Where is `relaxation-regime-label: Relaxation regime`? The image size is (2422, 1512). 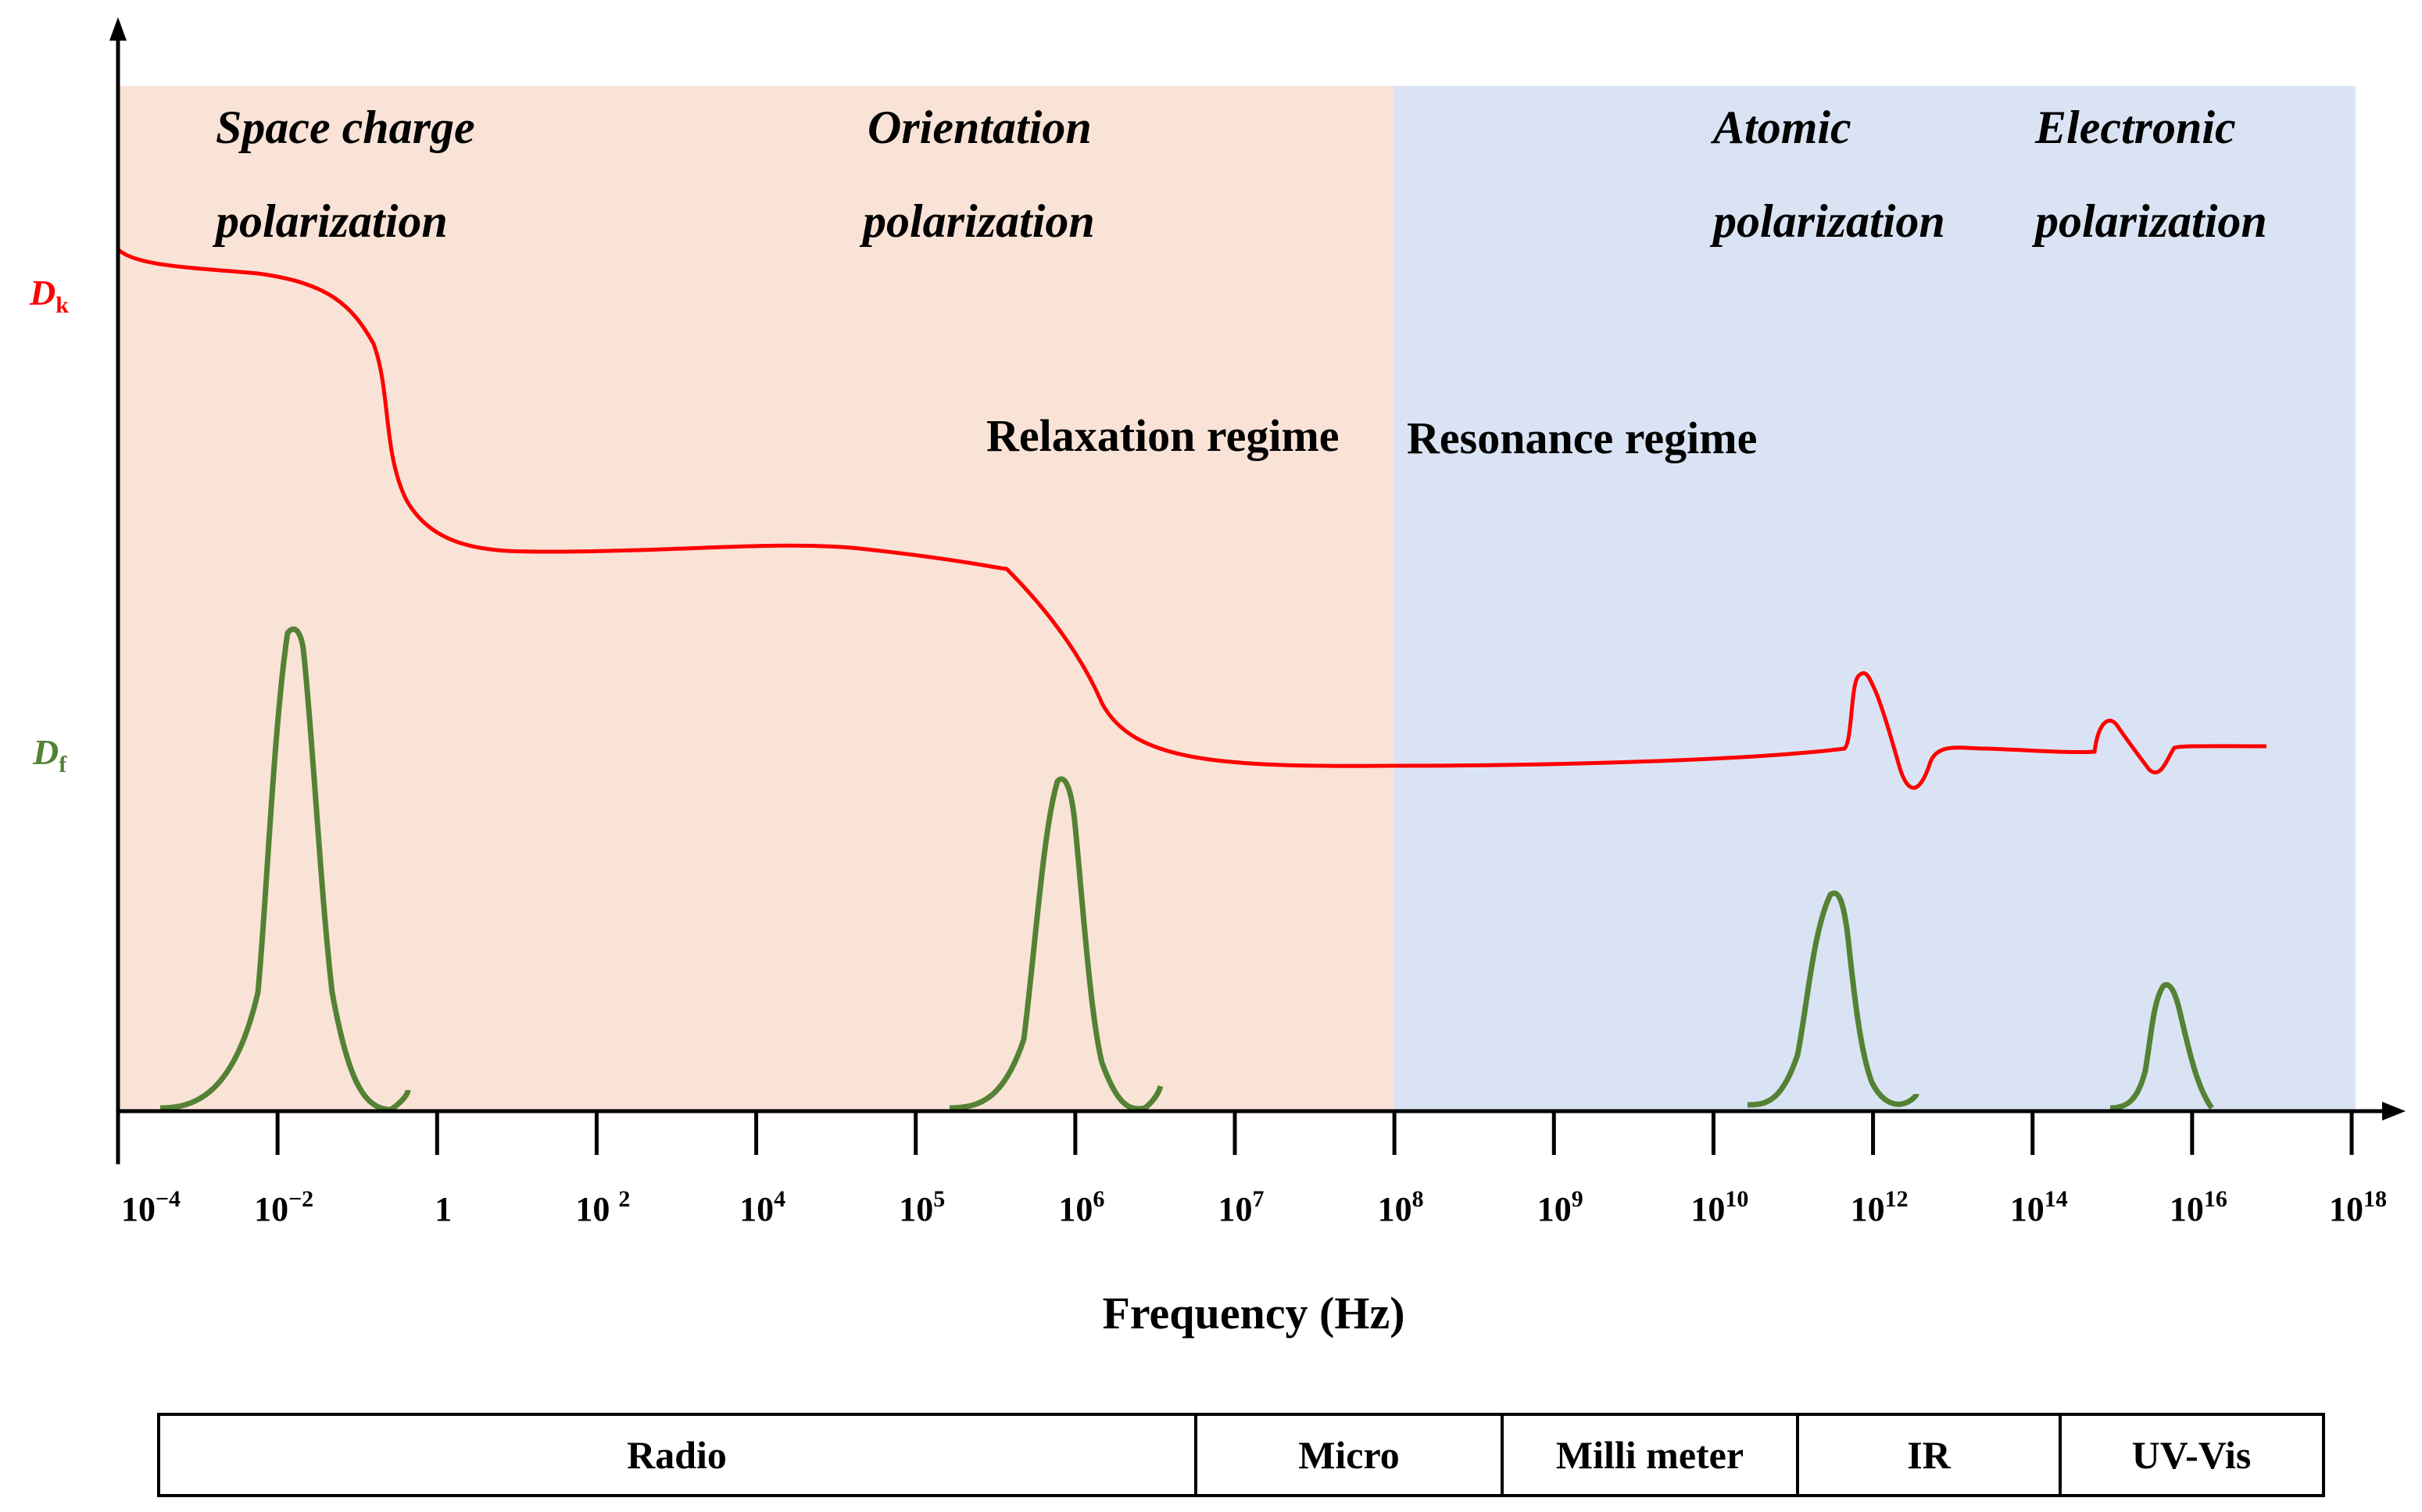
relaxation-regime-label: Relaxation regime is located at coordinates (1163, 435).